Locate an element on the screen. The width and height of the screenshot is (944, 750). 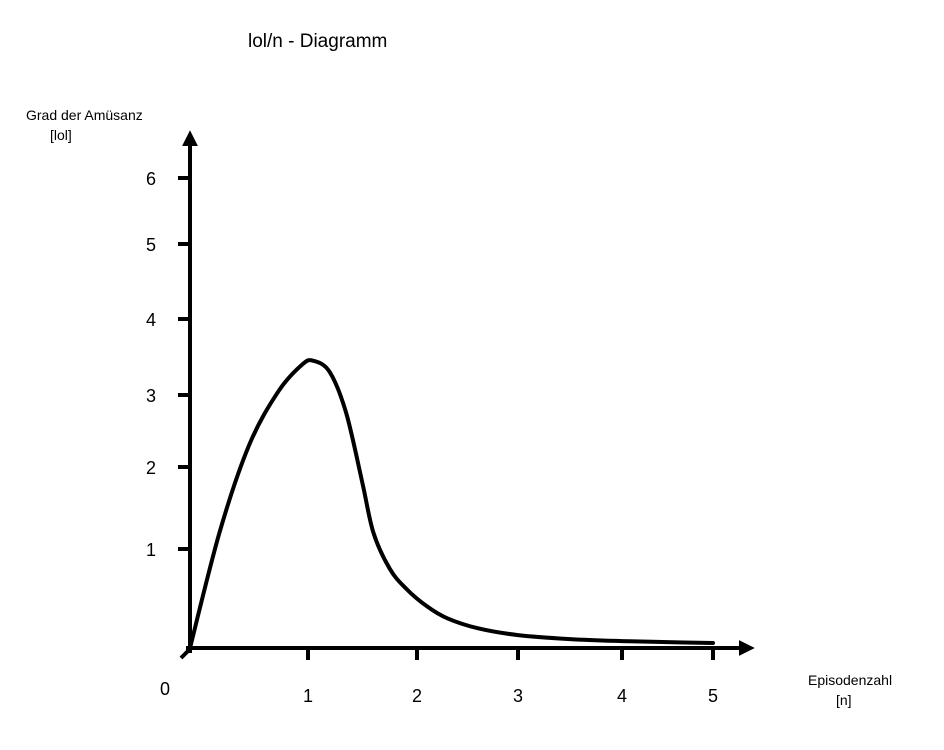
y-axis-label: Grad der Amüsanz is located at coordinates (84, 115).